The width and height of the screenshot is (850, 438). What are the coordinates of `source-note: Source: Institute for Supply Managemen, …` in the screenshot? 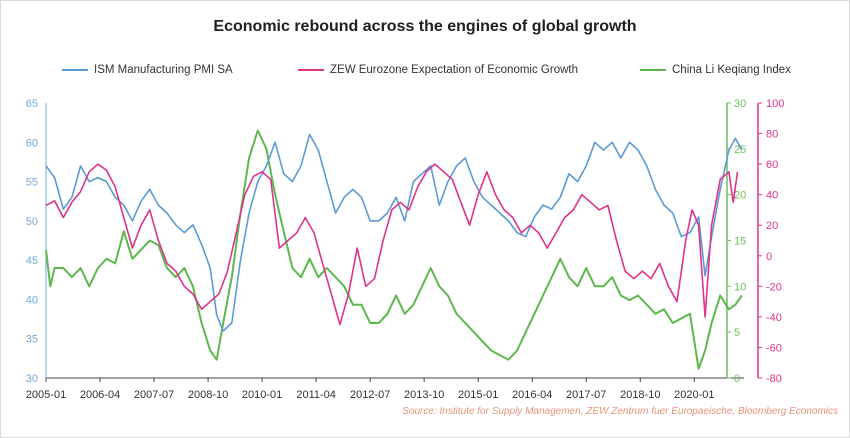 It's located at (620, 411).